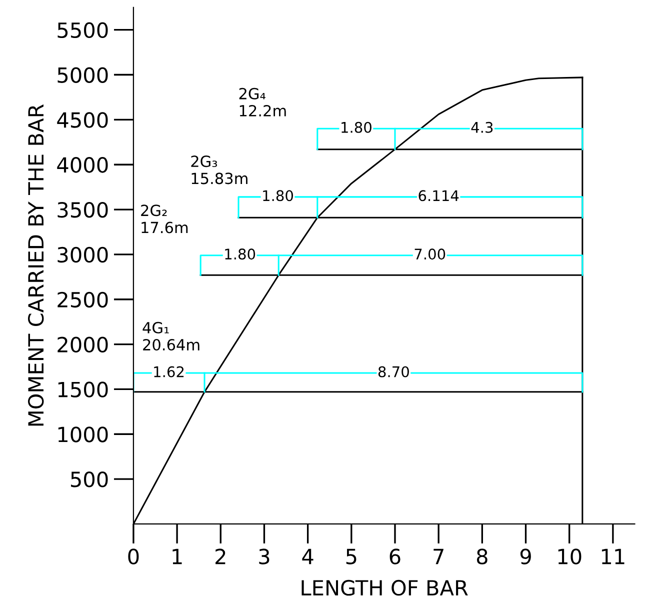 This screenshot has height=615, width=651. Describe the element at coordinates (83, 344) in the screenshot. I see `y-tick-label: 2000` at that location.